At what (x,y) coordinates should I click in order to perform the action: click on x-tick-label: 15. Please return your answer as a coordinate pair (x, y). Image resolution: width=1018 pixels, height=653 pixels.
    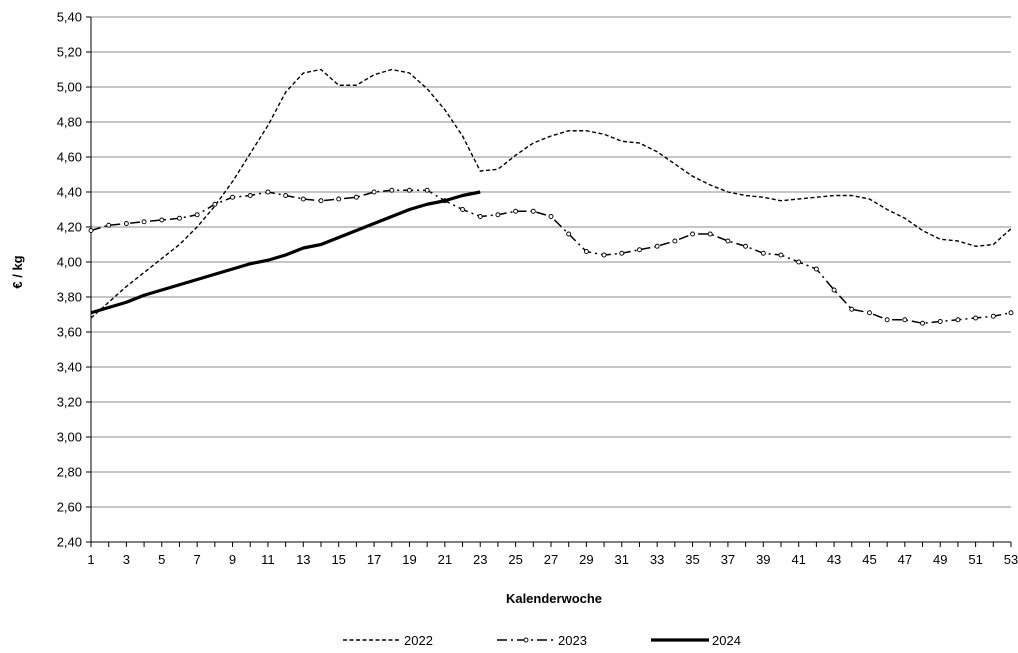
    Looking at the image, I should click on (338, 559).